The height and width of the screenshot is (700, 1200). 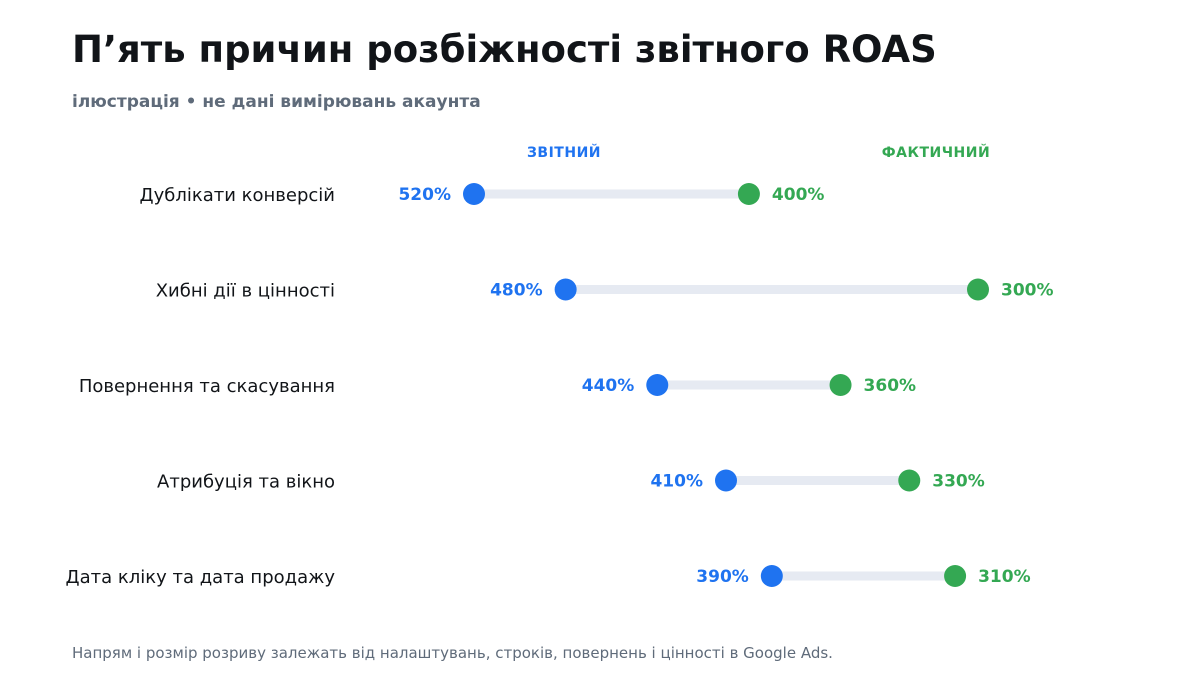 What do you see at coordinates (676, 482) in the screenshot?
I see `reported-value-label: 410%` at bounding box center [676, 482].